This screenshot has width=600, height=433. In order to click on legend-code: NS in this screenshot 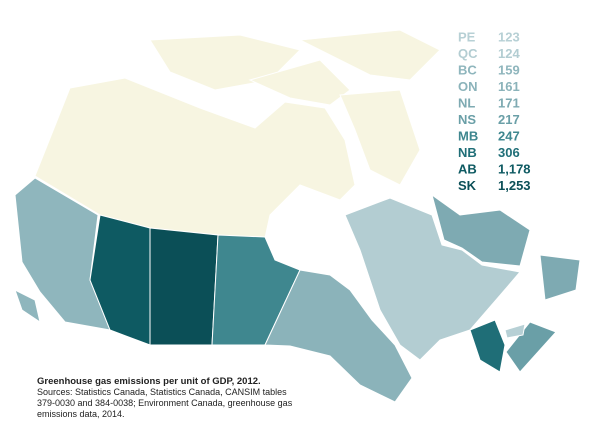, I will do `click(467, 119)`.